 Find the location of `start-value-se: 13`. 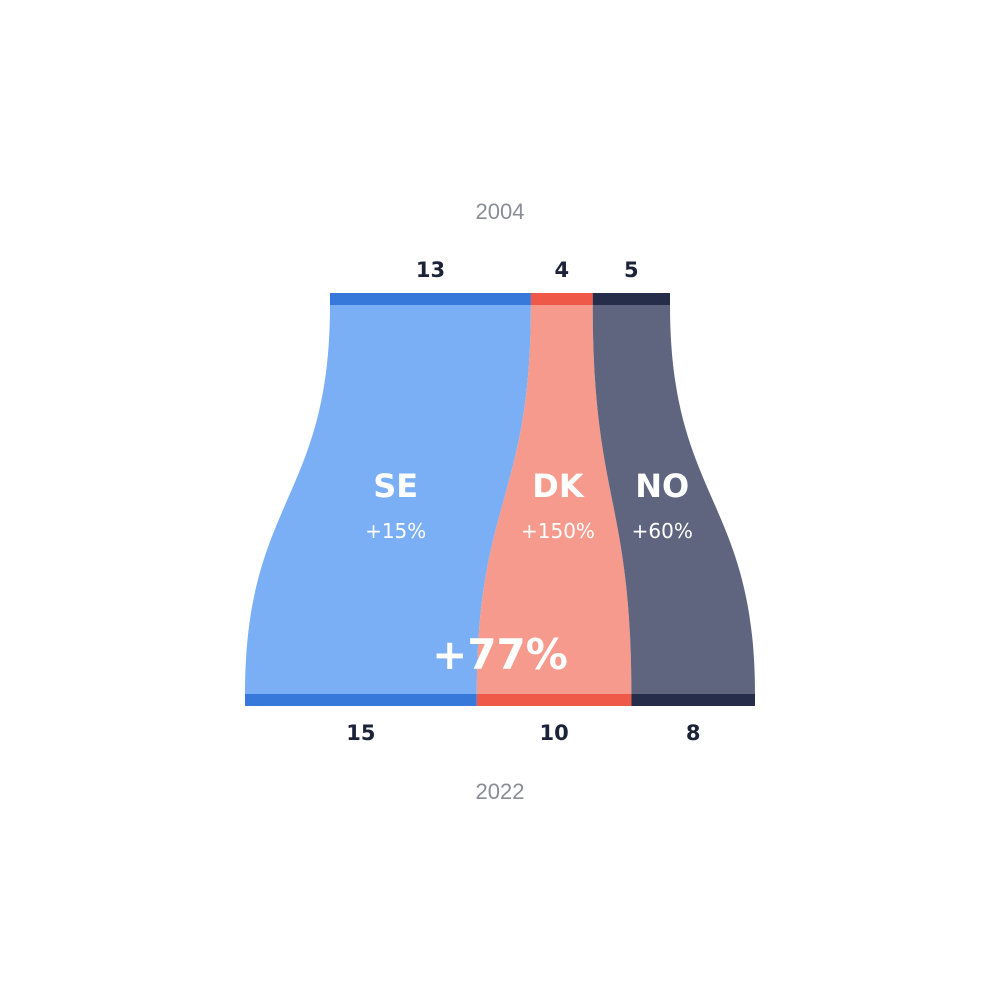

start-value-se: 13 is located at coordinates (430, 270).